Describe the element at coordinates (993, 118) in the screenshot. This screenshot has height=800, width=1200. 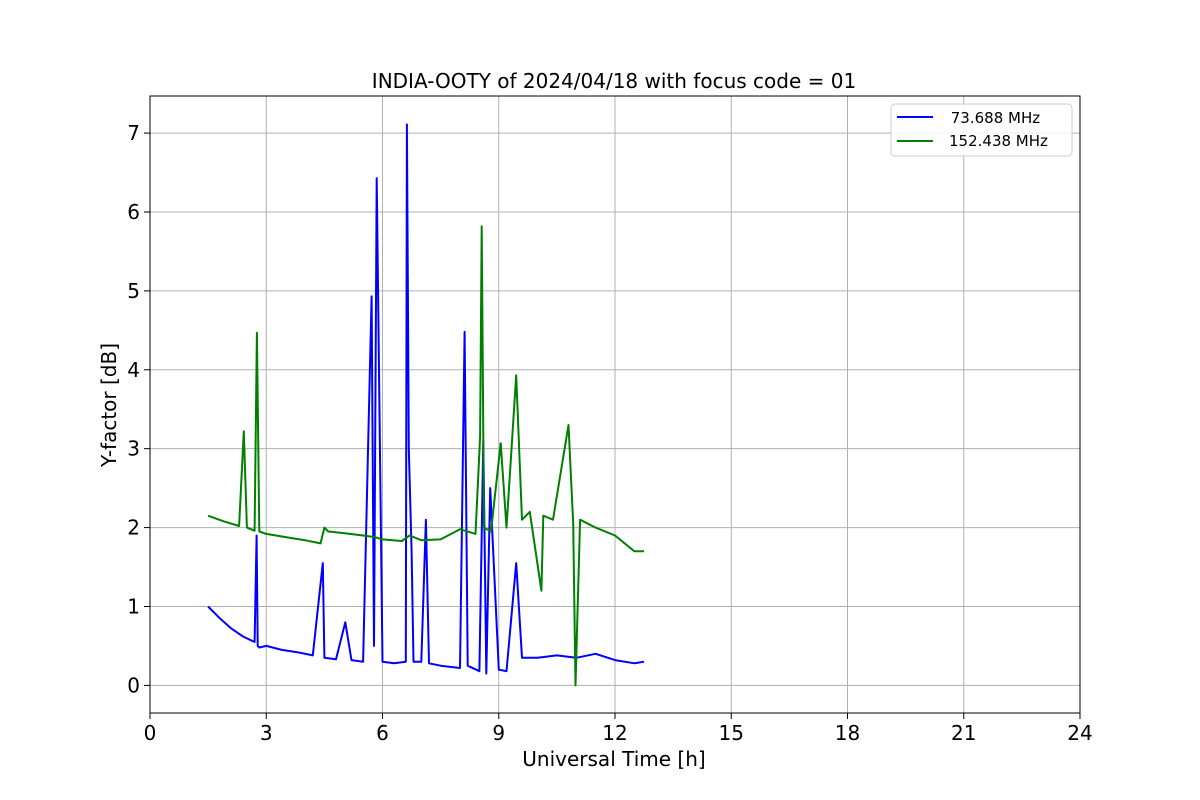
I see `legend-label-73mhz: 73.688 MHz` at that location.